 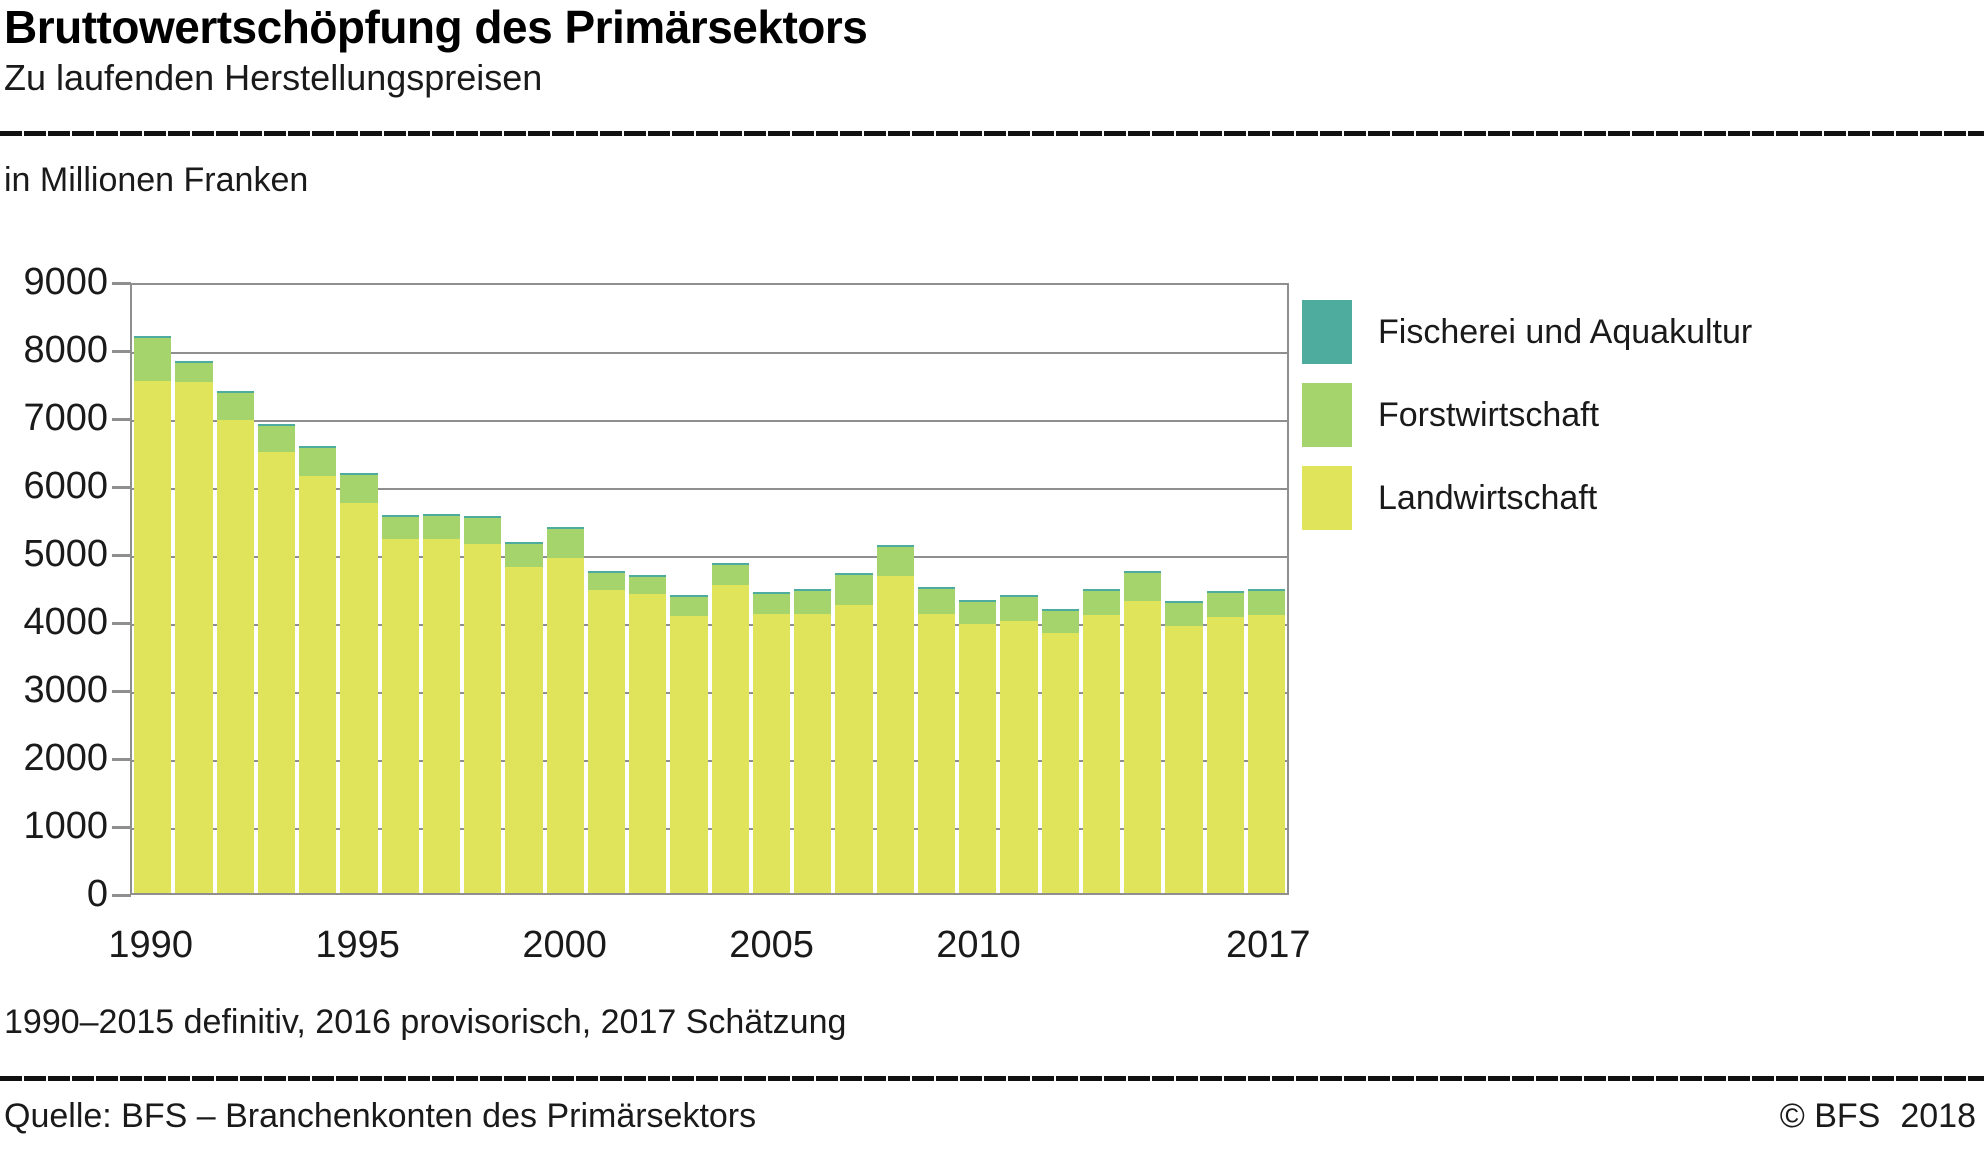 I want to click on bar-1999-landwirtschaft, so click(x=524, y=730).